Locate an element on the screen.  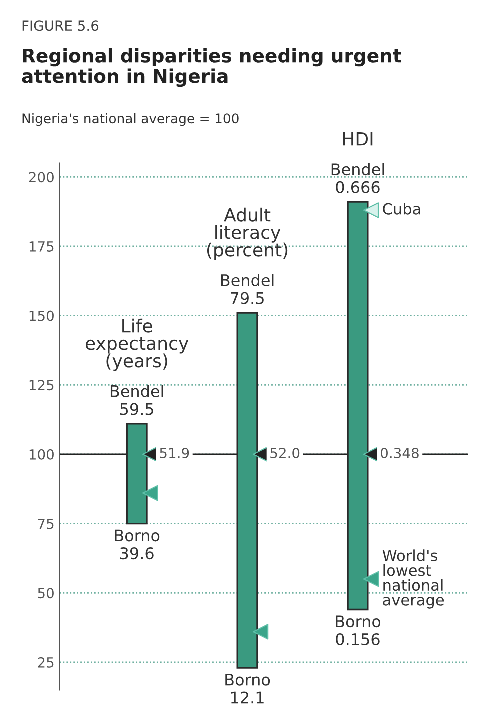
y-tick-label: 25 is located at coordinates (46, 662).